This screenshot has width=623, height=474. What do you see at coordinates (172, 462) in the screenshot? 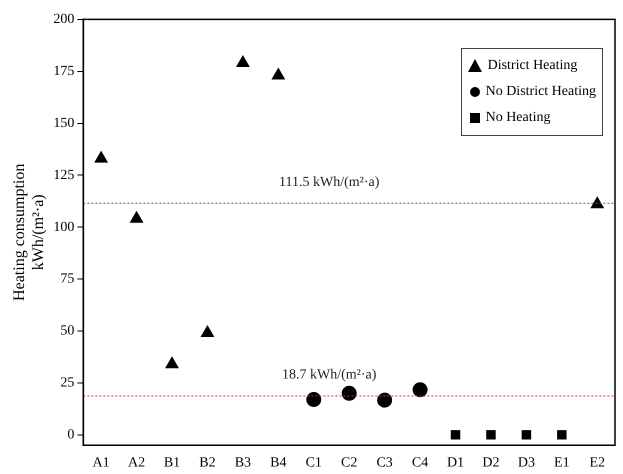
I see `x-tick-label: B1` at bounding box center [172, 462].